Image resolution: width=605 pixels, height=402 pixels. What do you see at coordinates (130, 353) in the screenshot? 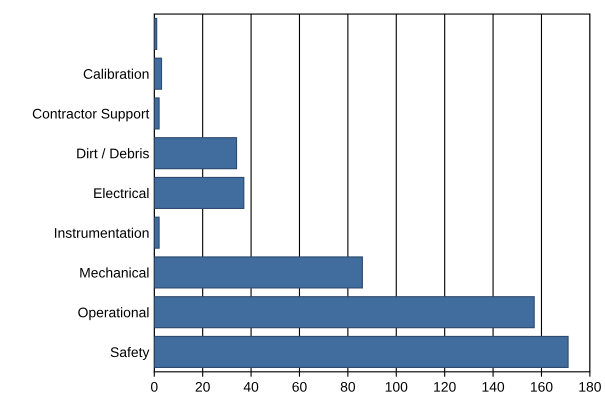
I see `y-tick-label: Safety` at bounding box center [130, 353].